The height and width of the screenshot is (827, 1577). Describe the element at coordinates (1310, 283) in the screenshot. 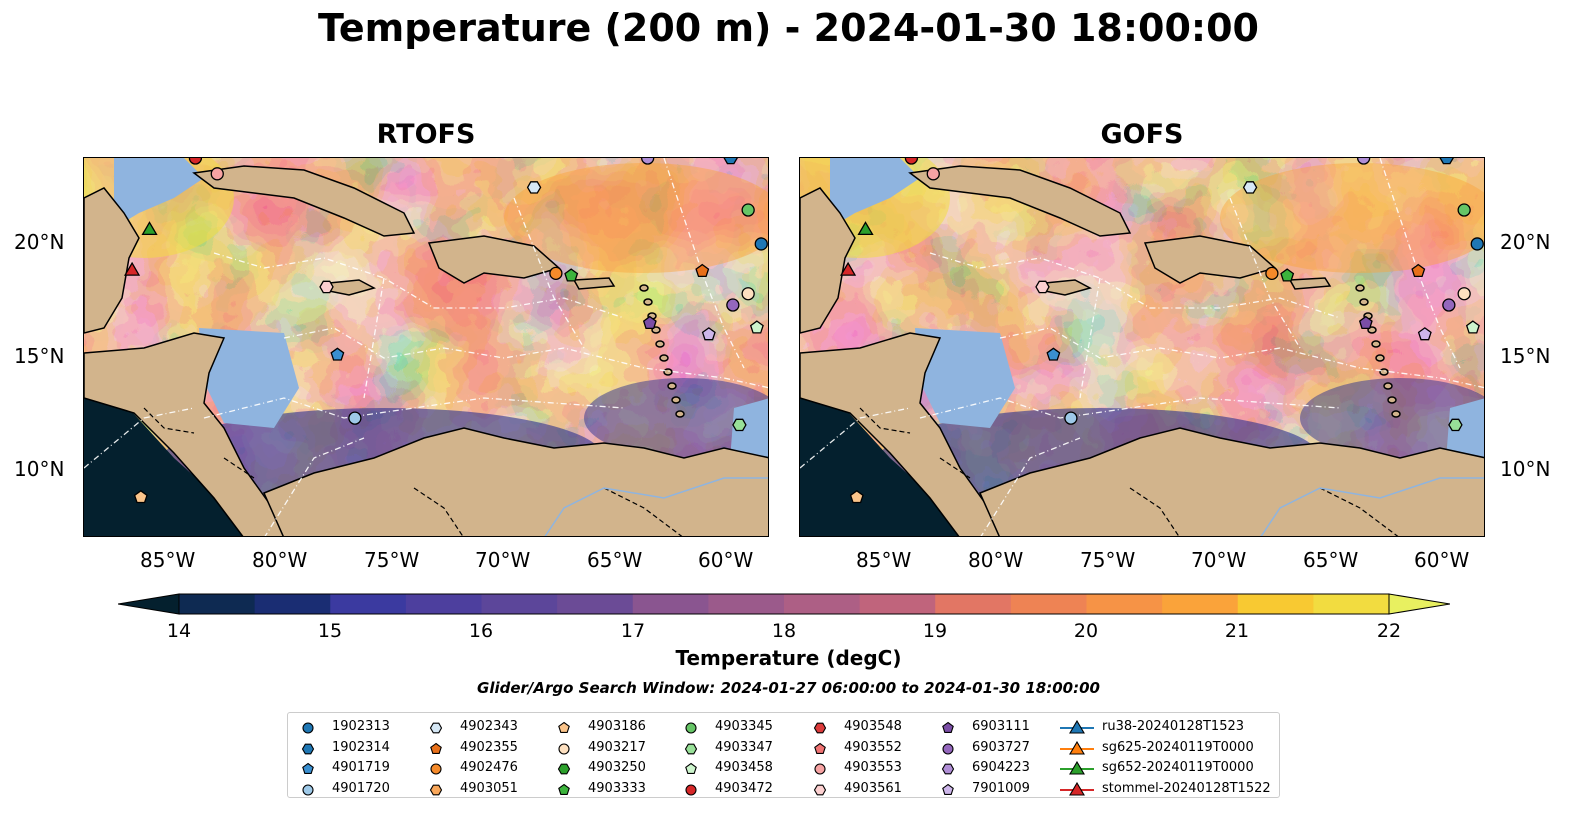

I see `land-puerto-rico` at that location.